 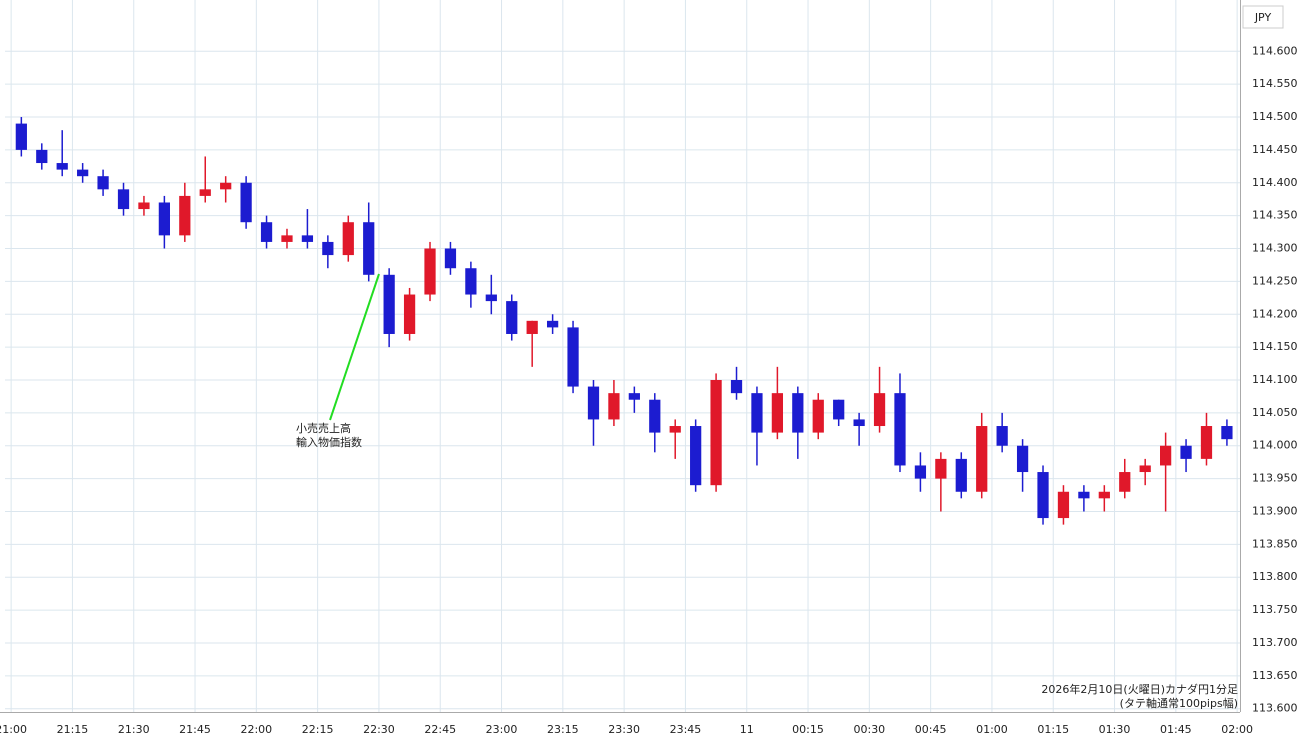 I want to click on annotation-text: 輸入物価指数, so click(x=329, y=442).